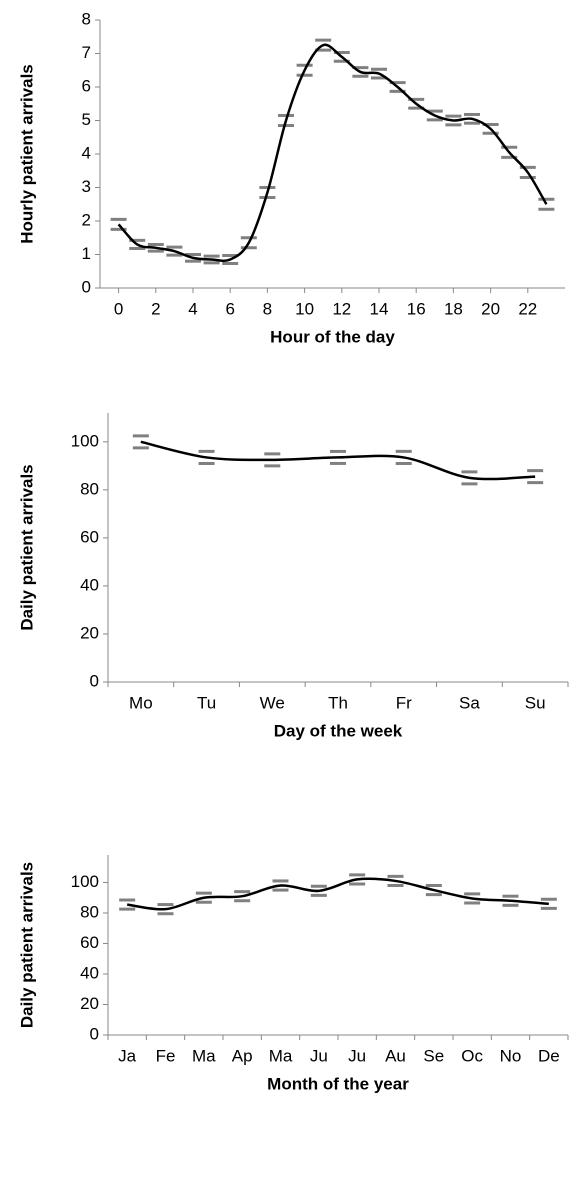  What do you see at coordinates (379, 308) in the screenshot?
I see `x-tick-label: 14` at bounding box center [379, 308].